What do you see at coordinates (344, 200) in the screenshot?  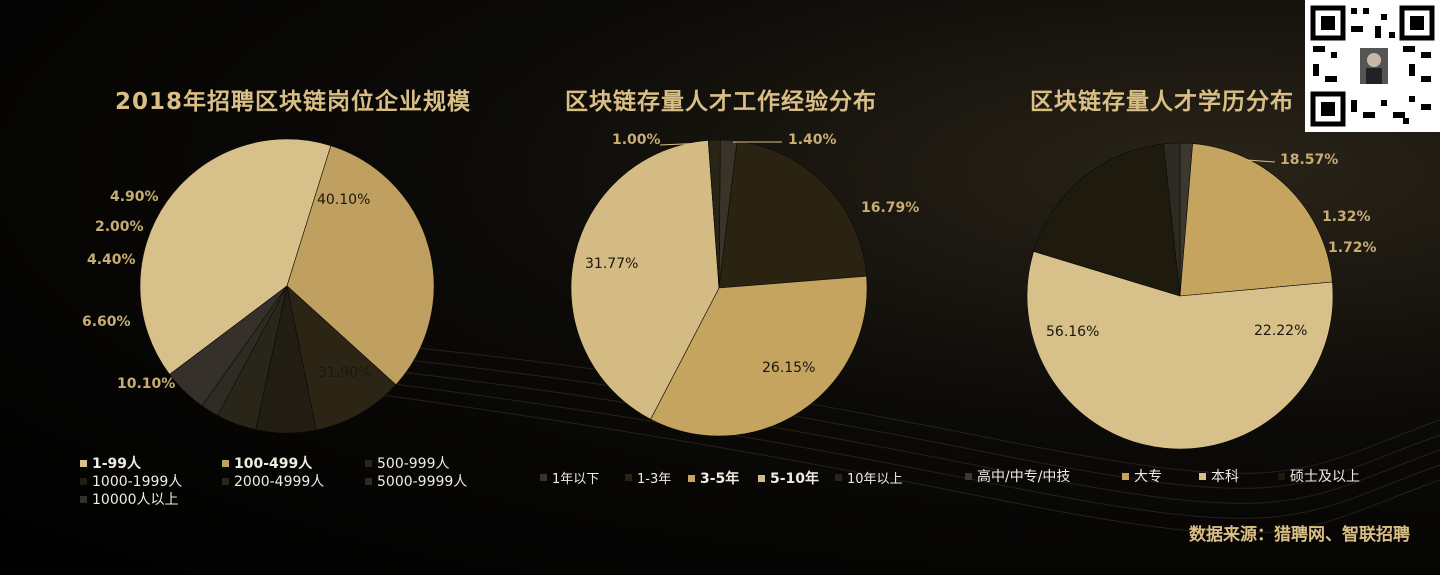 I see `slice-label: 40.10%` at bounding box center [344, 200].